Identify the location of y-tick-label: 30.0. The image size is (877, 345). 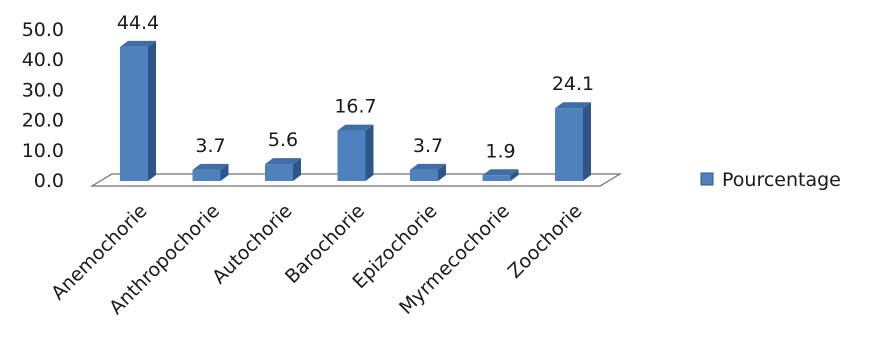
(43, 90).